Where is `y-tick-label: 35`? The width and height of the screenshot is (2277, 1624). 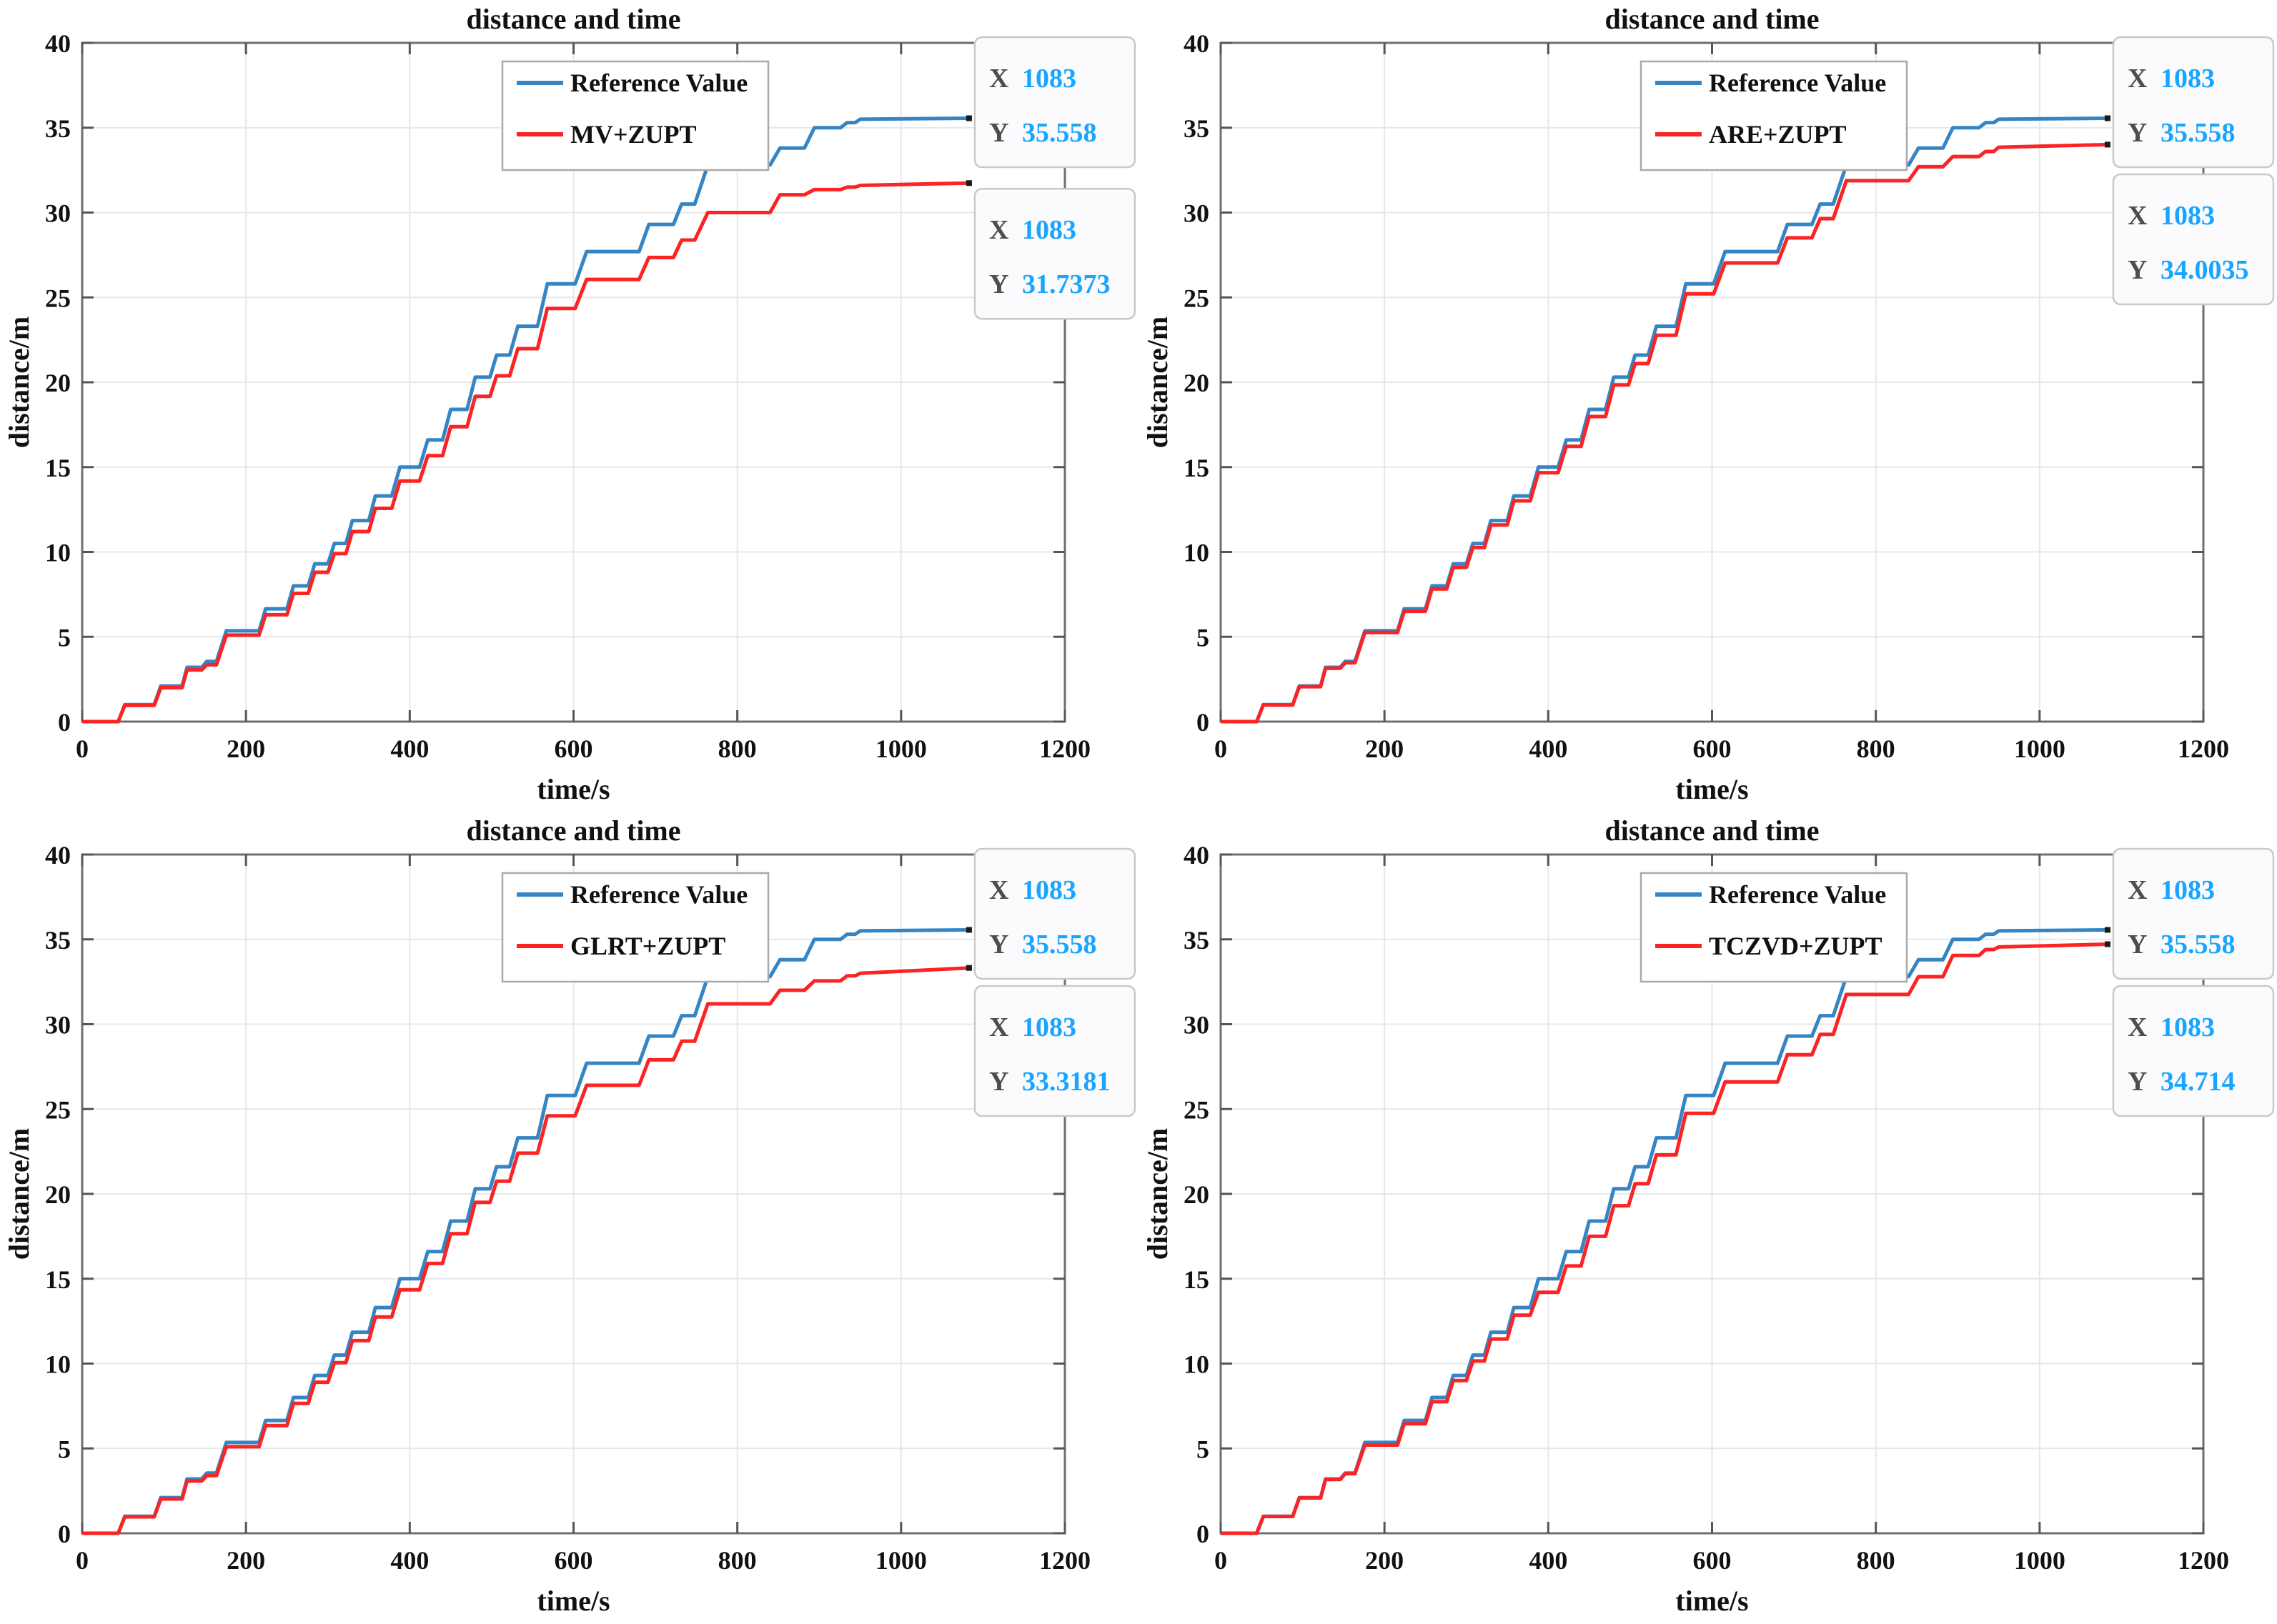
y-tick-label: 35 is located at coordinates (1196, 129).